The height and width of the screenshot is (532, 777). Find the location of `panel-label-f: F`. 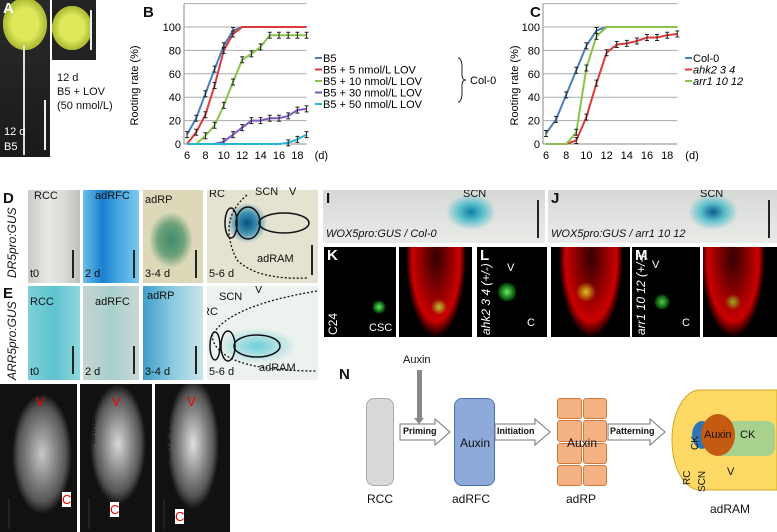

panel-label-f: F is located at coordinates (8, 392).